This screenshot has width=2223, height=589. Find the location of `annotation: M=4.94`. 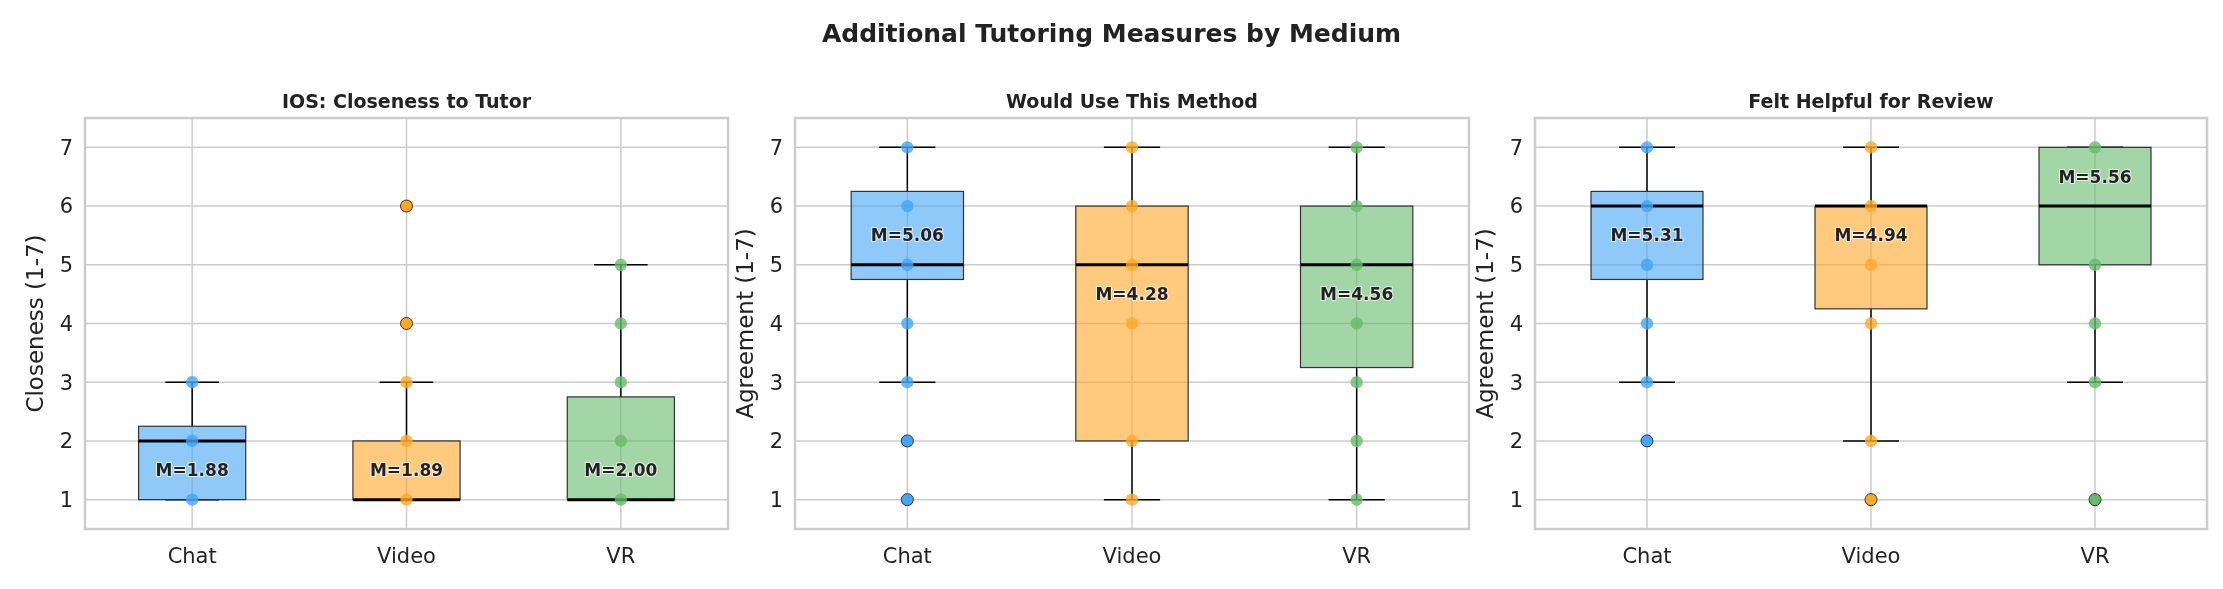

annotation: M=4.94 is located at coordinates (1871, 235).